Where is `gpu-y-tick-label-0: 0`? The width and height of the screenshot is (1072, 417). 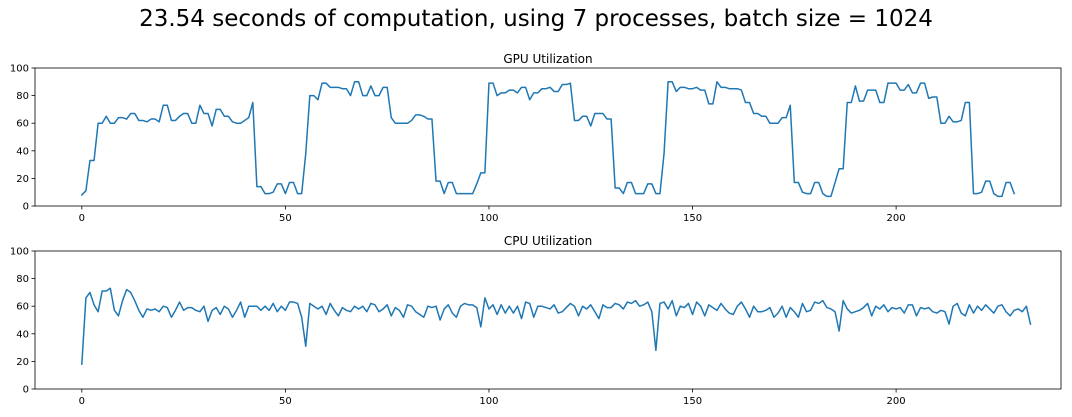 gpu-y-tick-label-0: 0 is located at coordinates (26, 207).